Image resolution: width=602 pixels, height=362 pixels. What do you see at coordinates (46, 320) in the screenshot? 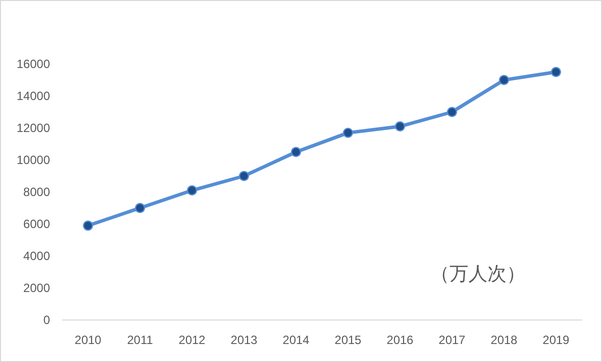
I see `y-tick-label: 0` at bounding box center [46, 320].